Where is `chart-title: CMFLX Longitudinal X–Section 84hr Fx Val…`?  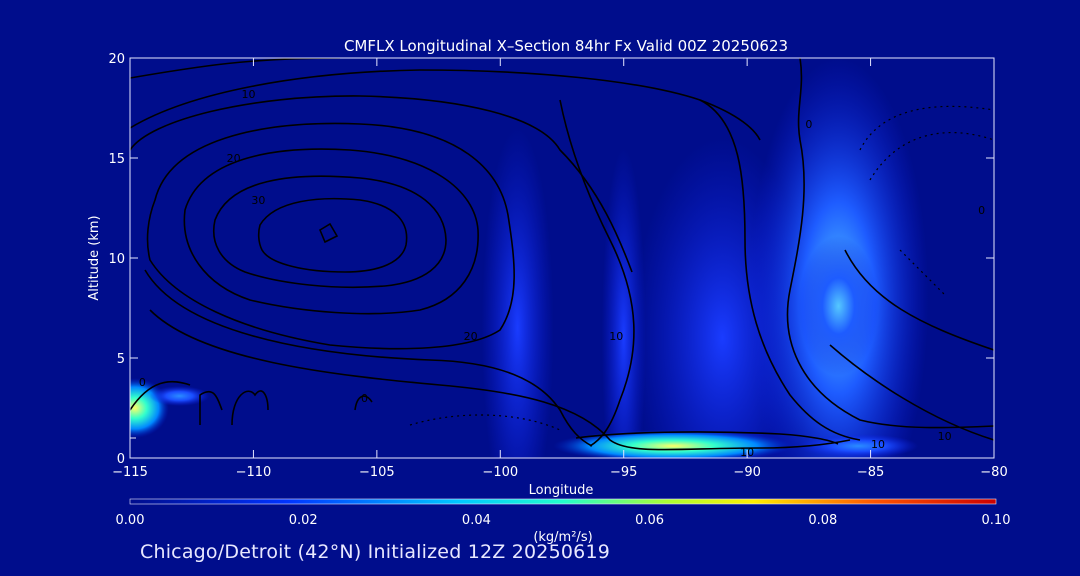 chart-title: CMFLX Longitudinal X–Section 84hr Fx Val… is located at coordinates (566, 46).